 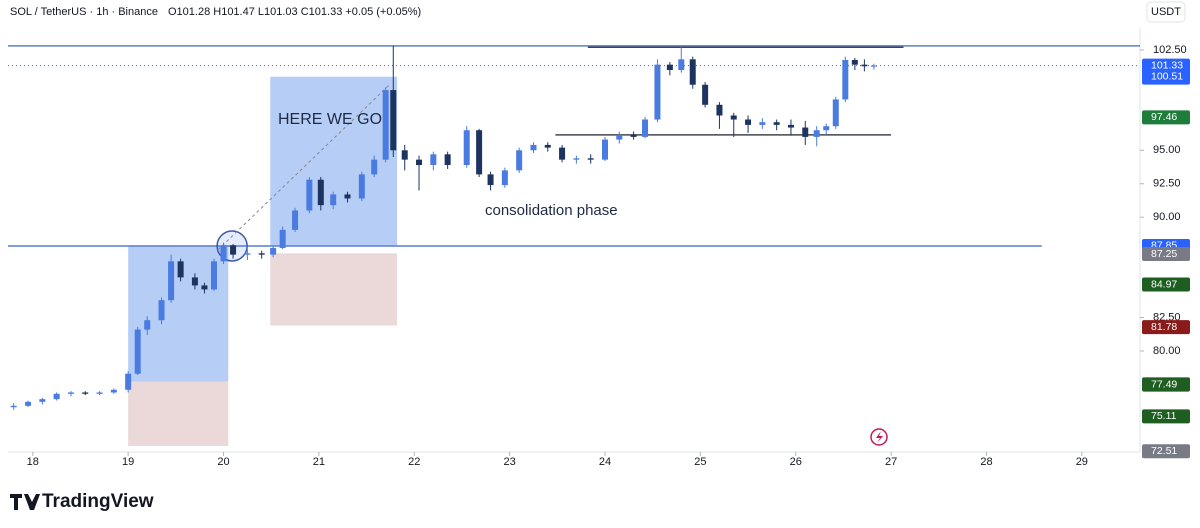 I want to click on x-tick-label: 29, so click(x=1082, y=462).